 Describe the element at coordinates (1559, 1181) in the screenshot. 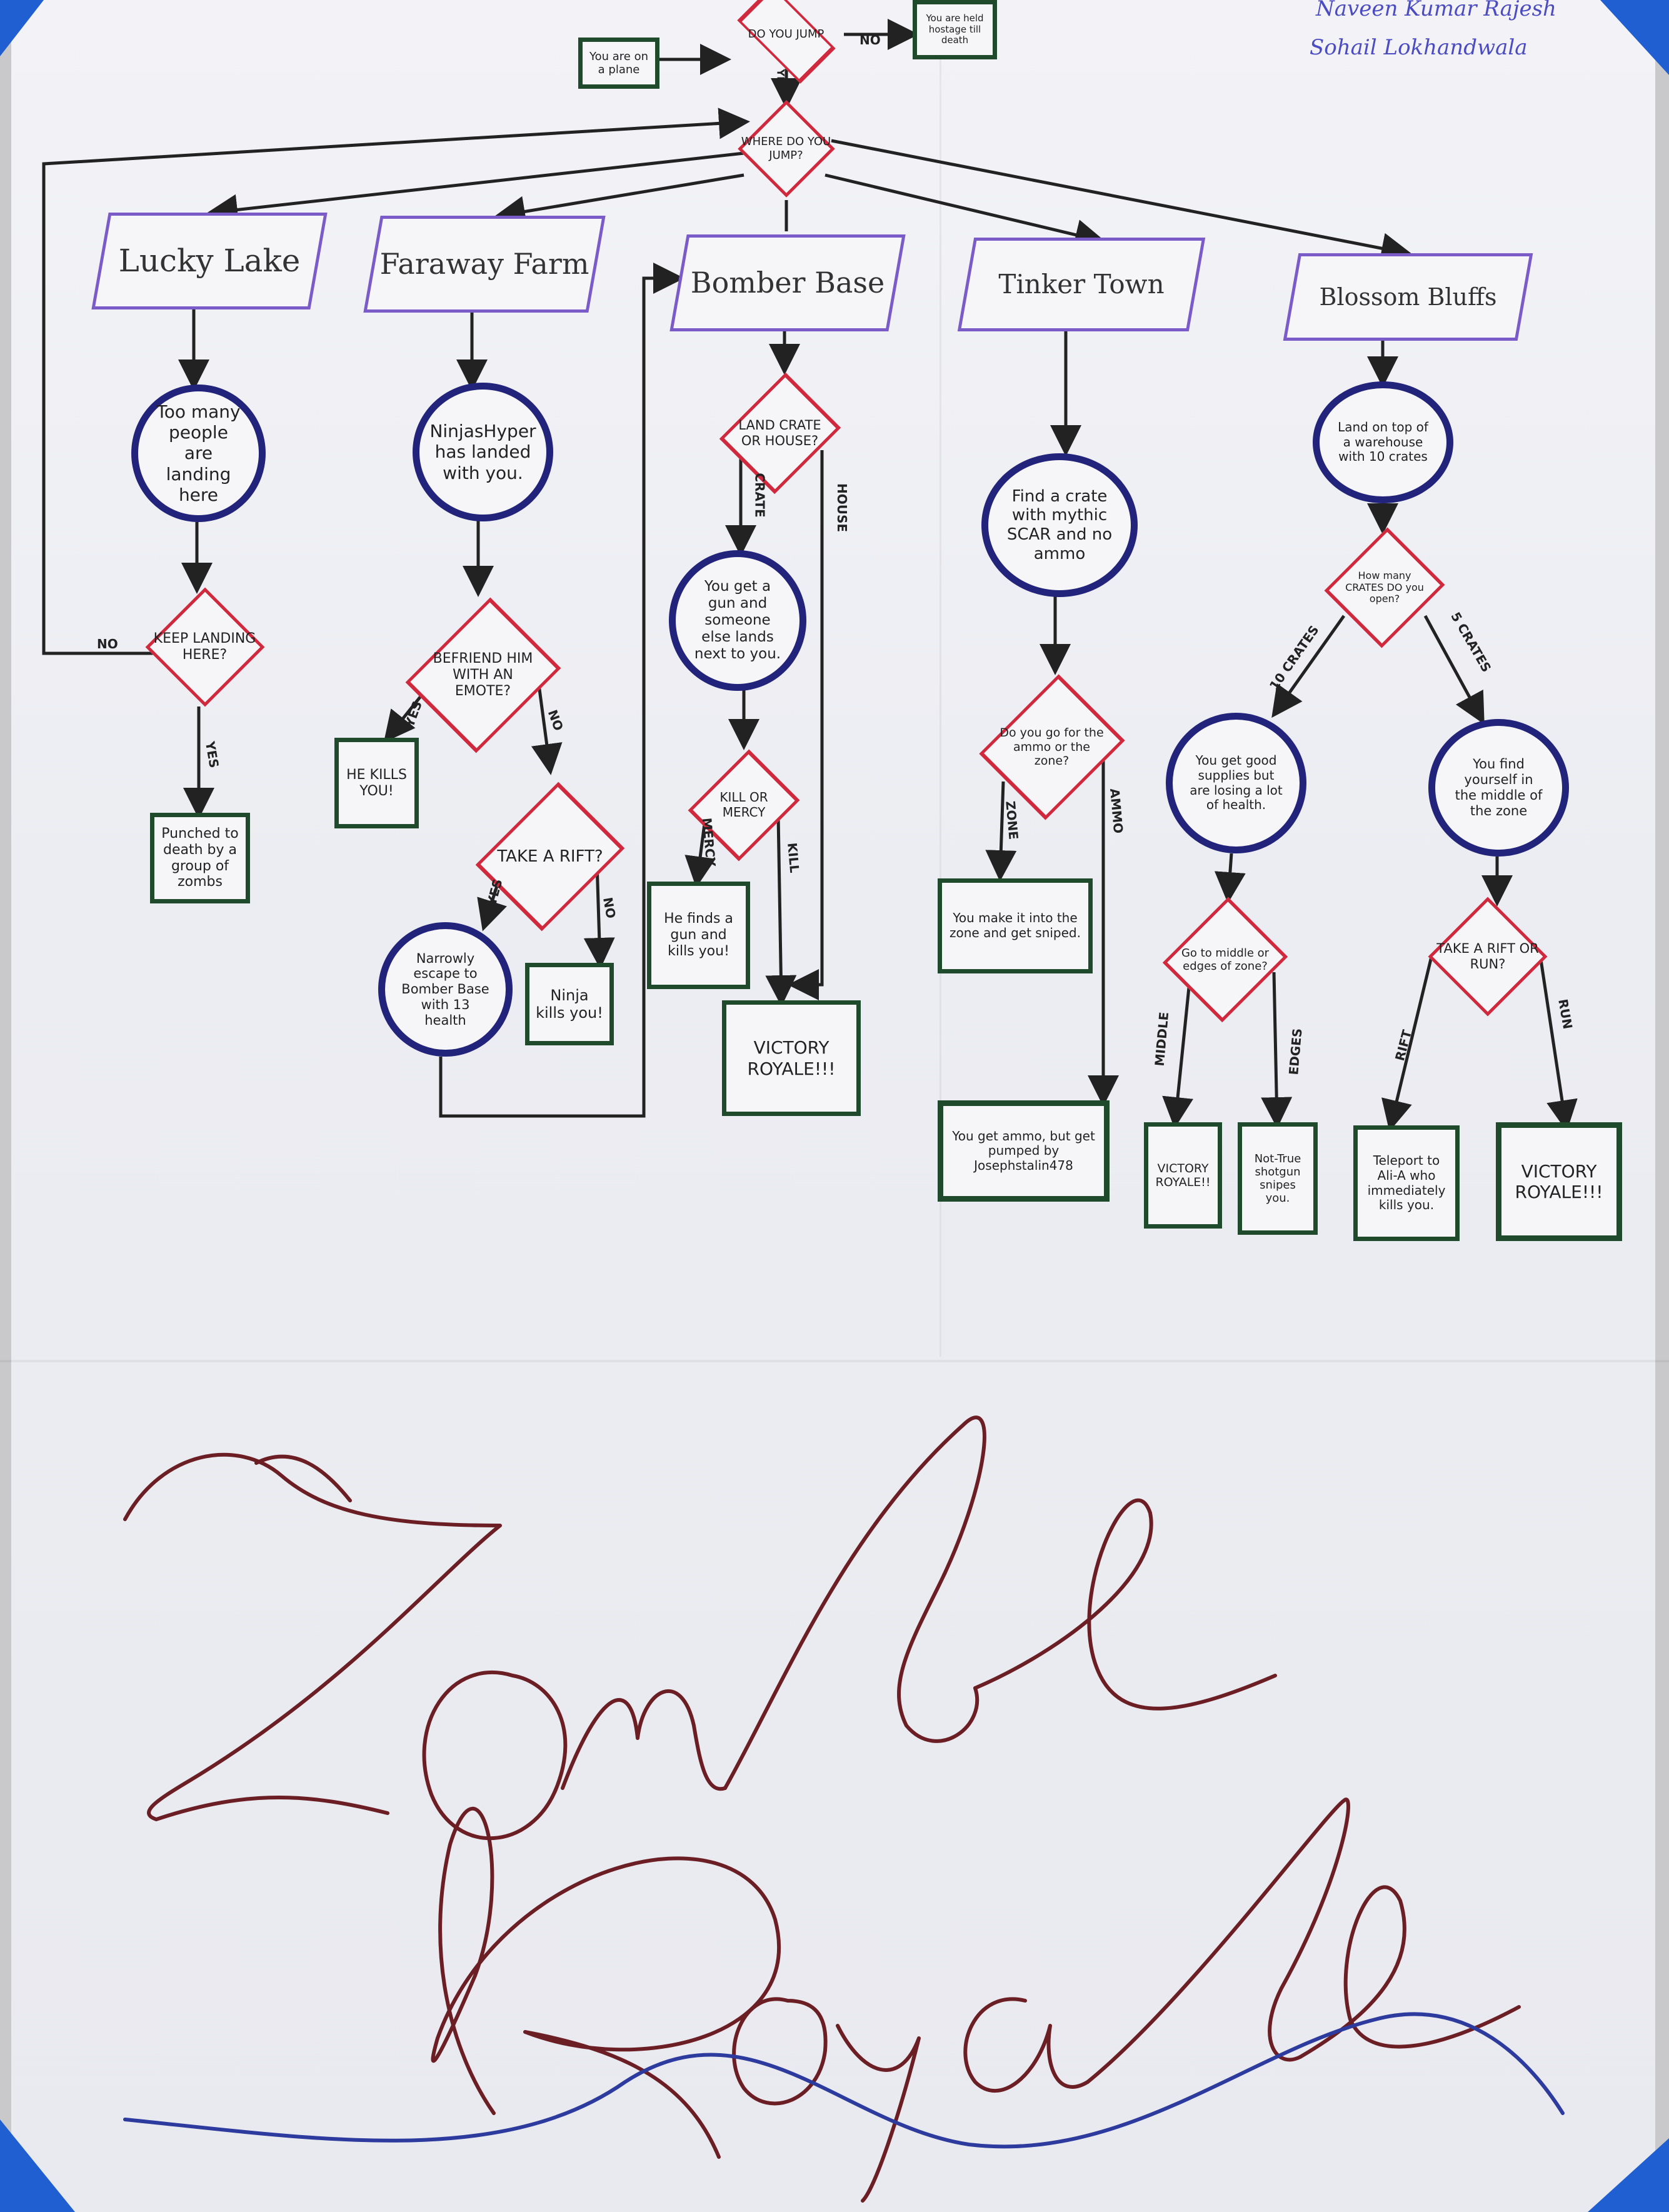

I see `node-bl-victory-2: VICTORY ROYALE!!!` at that location.